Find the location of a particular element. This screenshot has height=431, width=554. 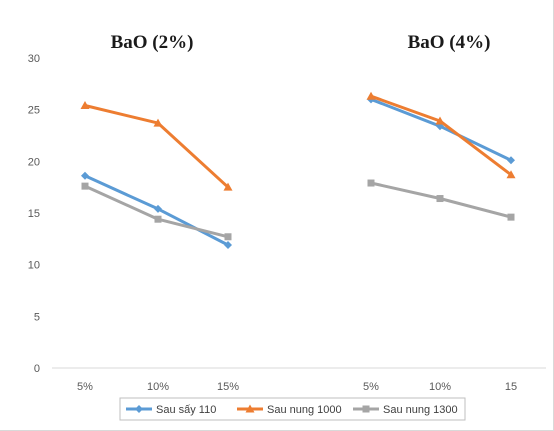

y-tick-label: 20 is located at coordinates (34, 162).